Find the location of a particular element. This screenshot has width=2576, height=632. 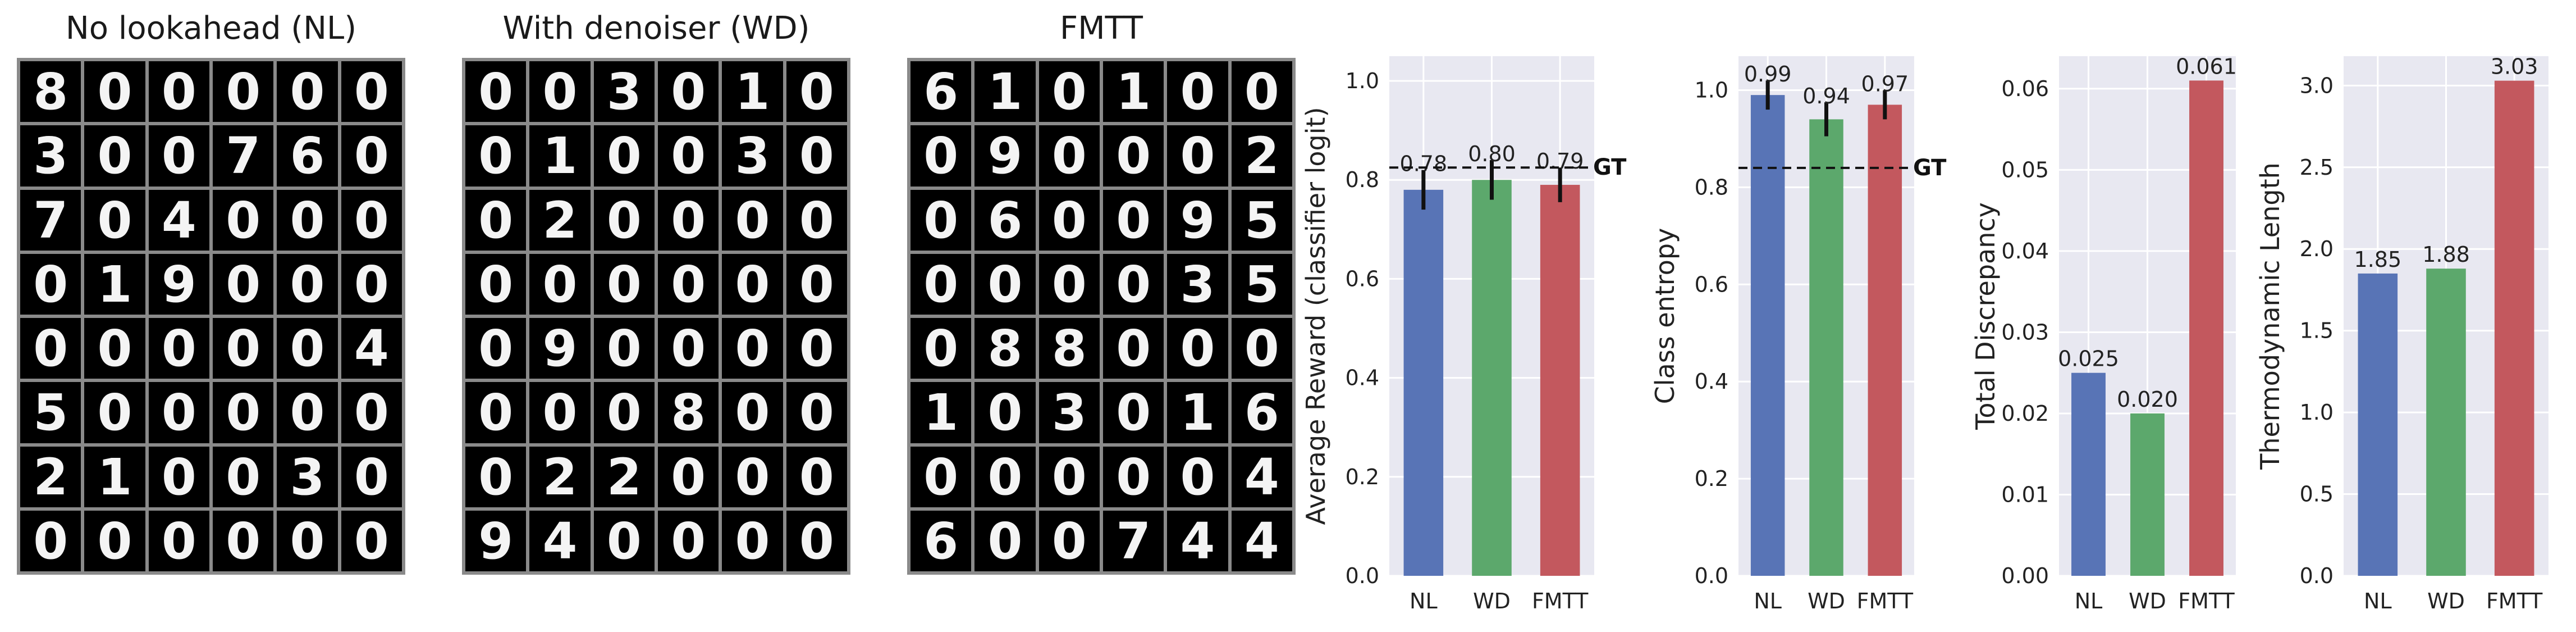

gt-label: GT is located at coordinates (1610, 167).